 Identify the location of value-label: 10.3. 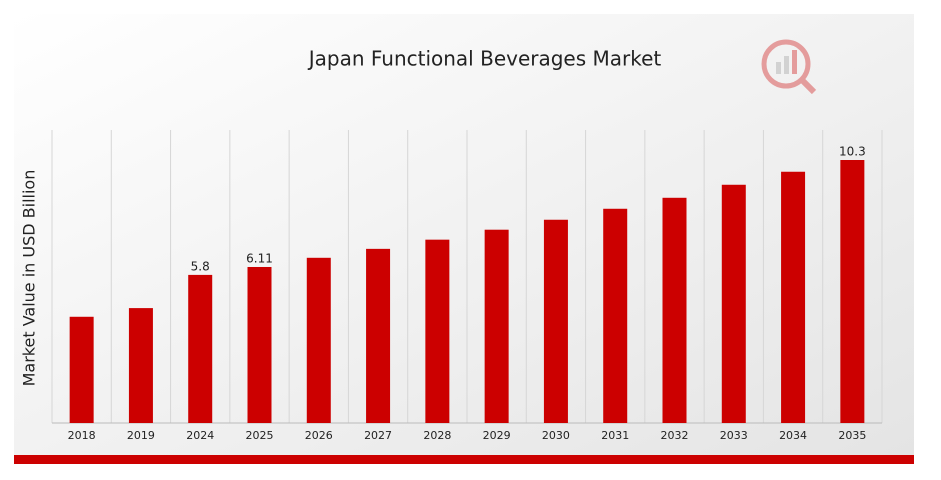
(852, 152).